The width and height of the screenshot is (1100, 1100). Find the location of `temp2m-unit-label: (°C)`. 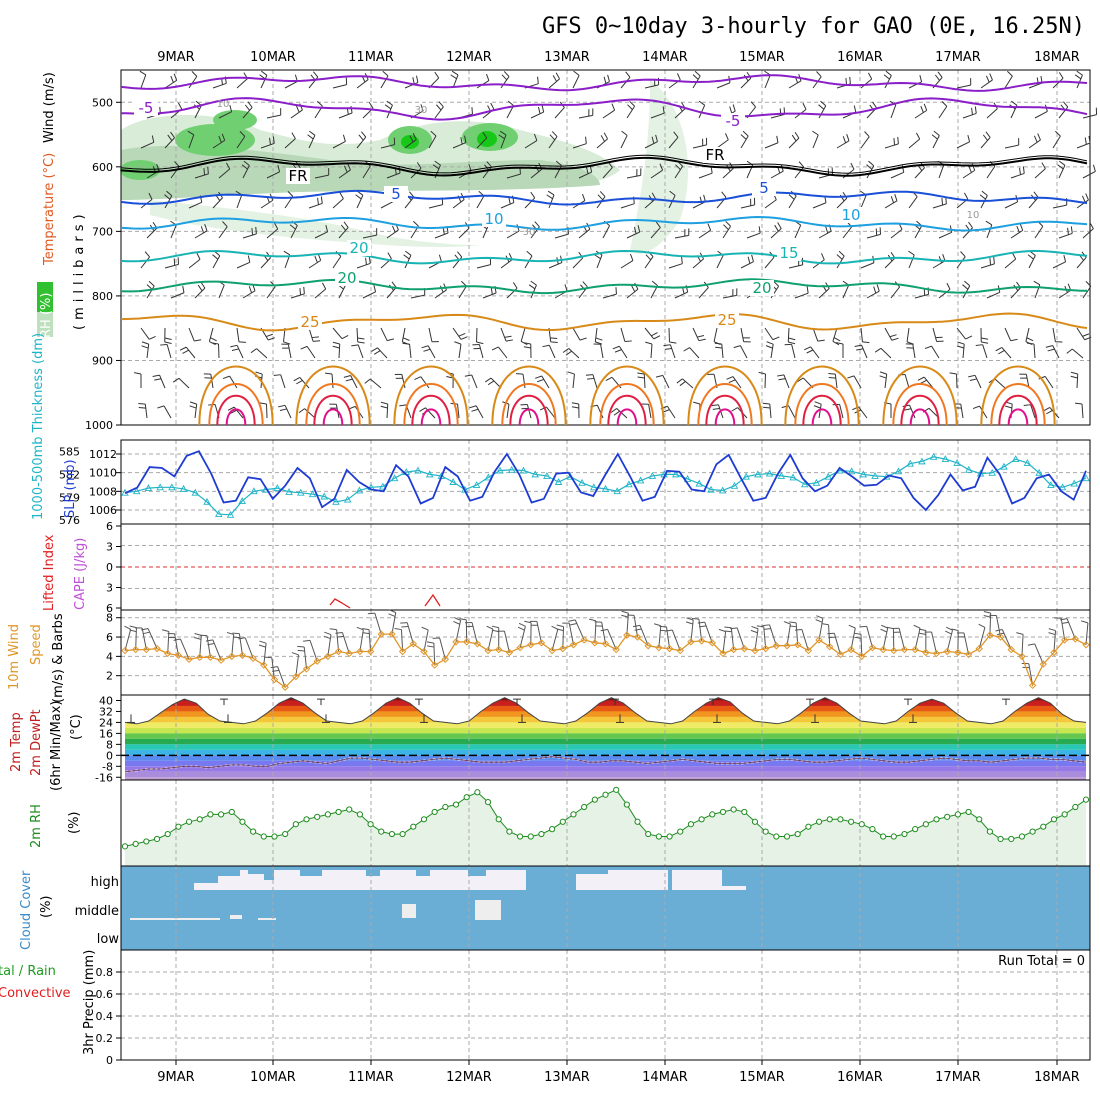

temp2m-unit-label: (°C) is located at coordinates (76, 727).